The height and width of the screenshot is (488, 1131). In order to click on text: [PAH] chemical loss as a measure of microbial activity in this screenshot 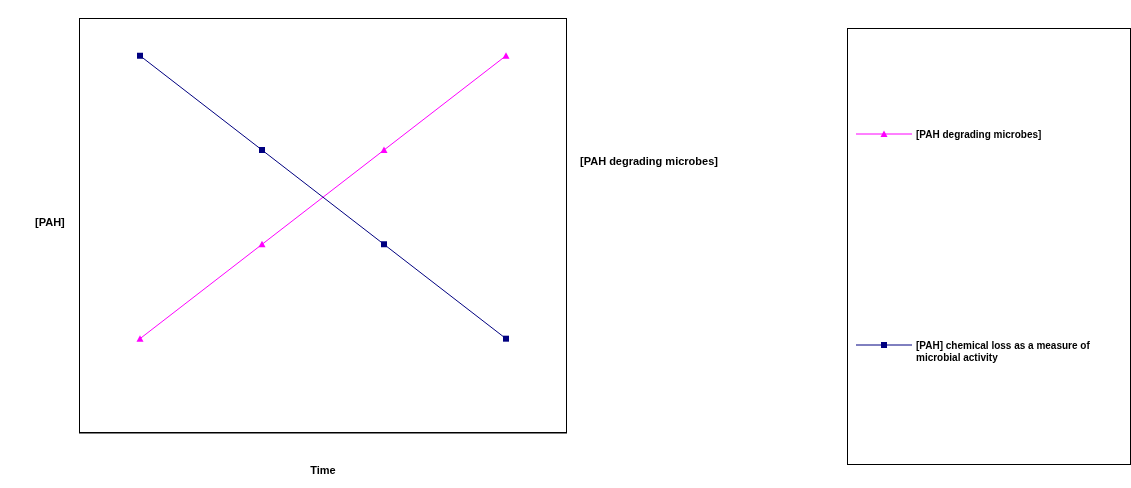, I will do `click(1003, 352)`.